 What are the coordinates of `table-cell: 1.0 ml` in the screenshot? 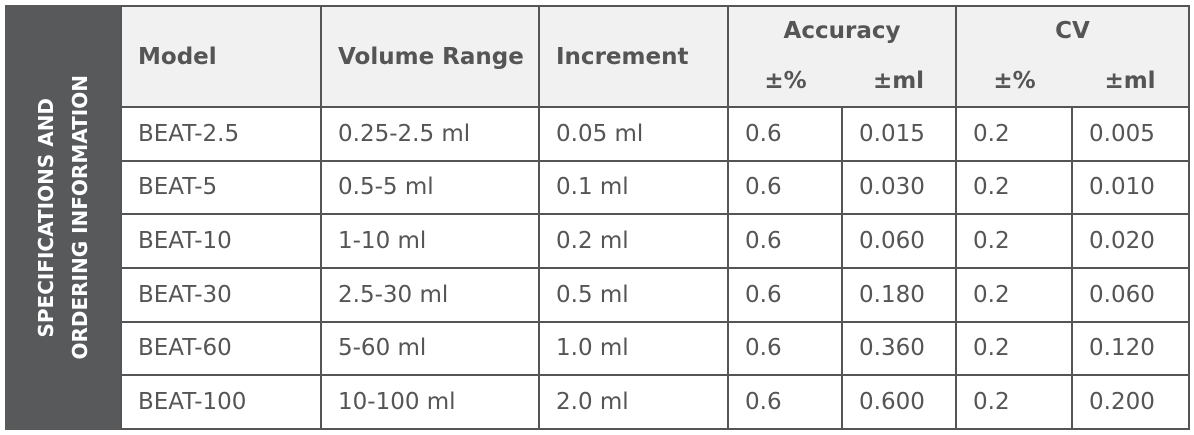 It's located at (633, 348).